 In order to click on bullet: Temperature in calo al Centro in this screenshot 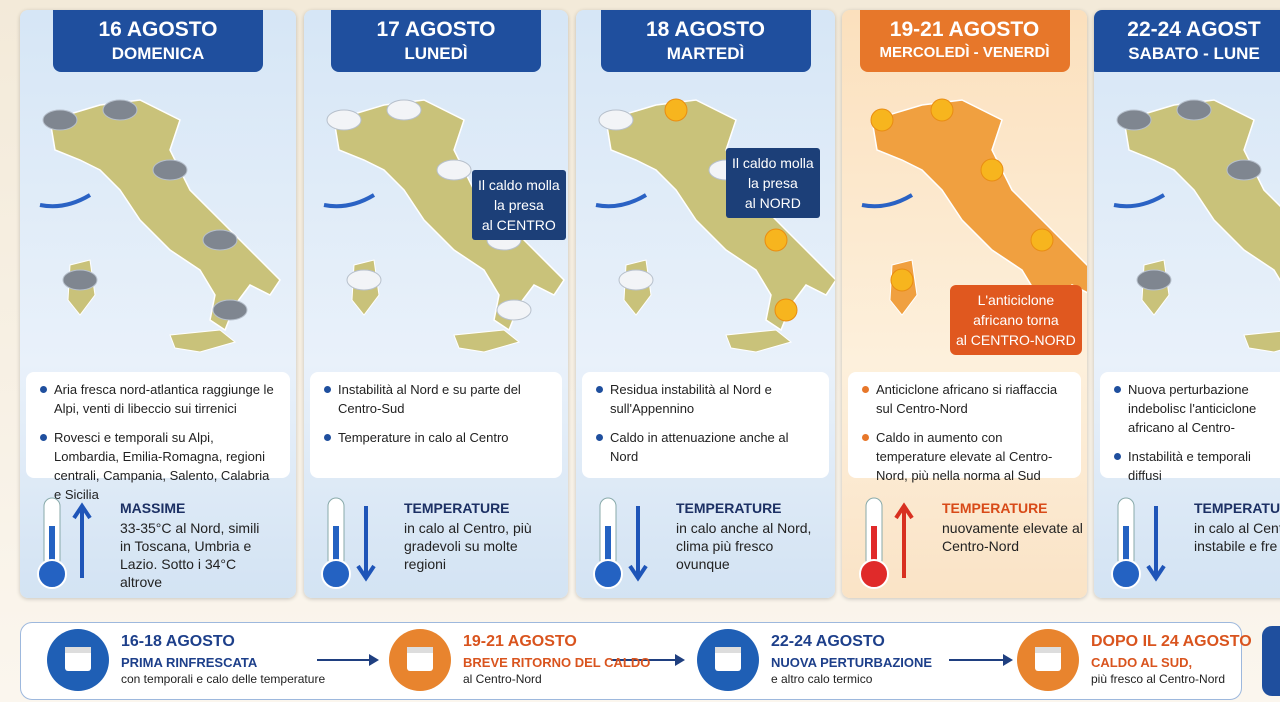, I will do `click(437, 437)`.